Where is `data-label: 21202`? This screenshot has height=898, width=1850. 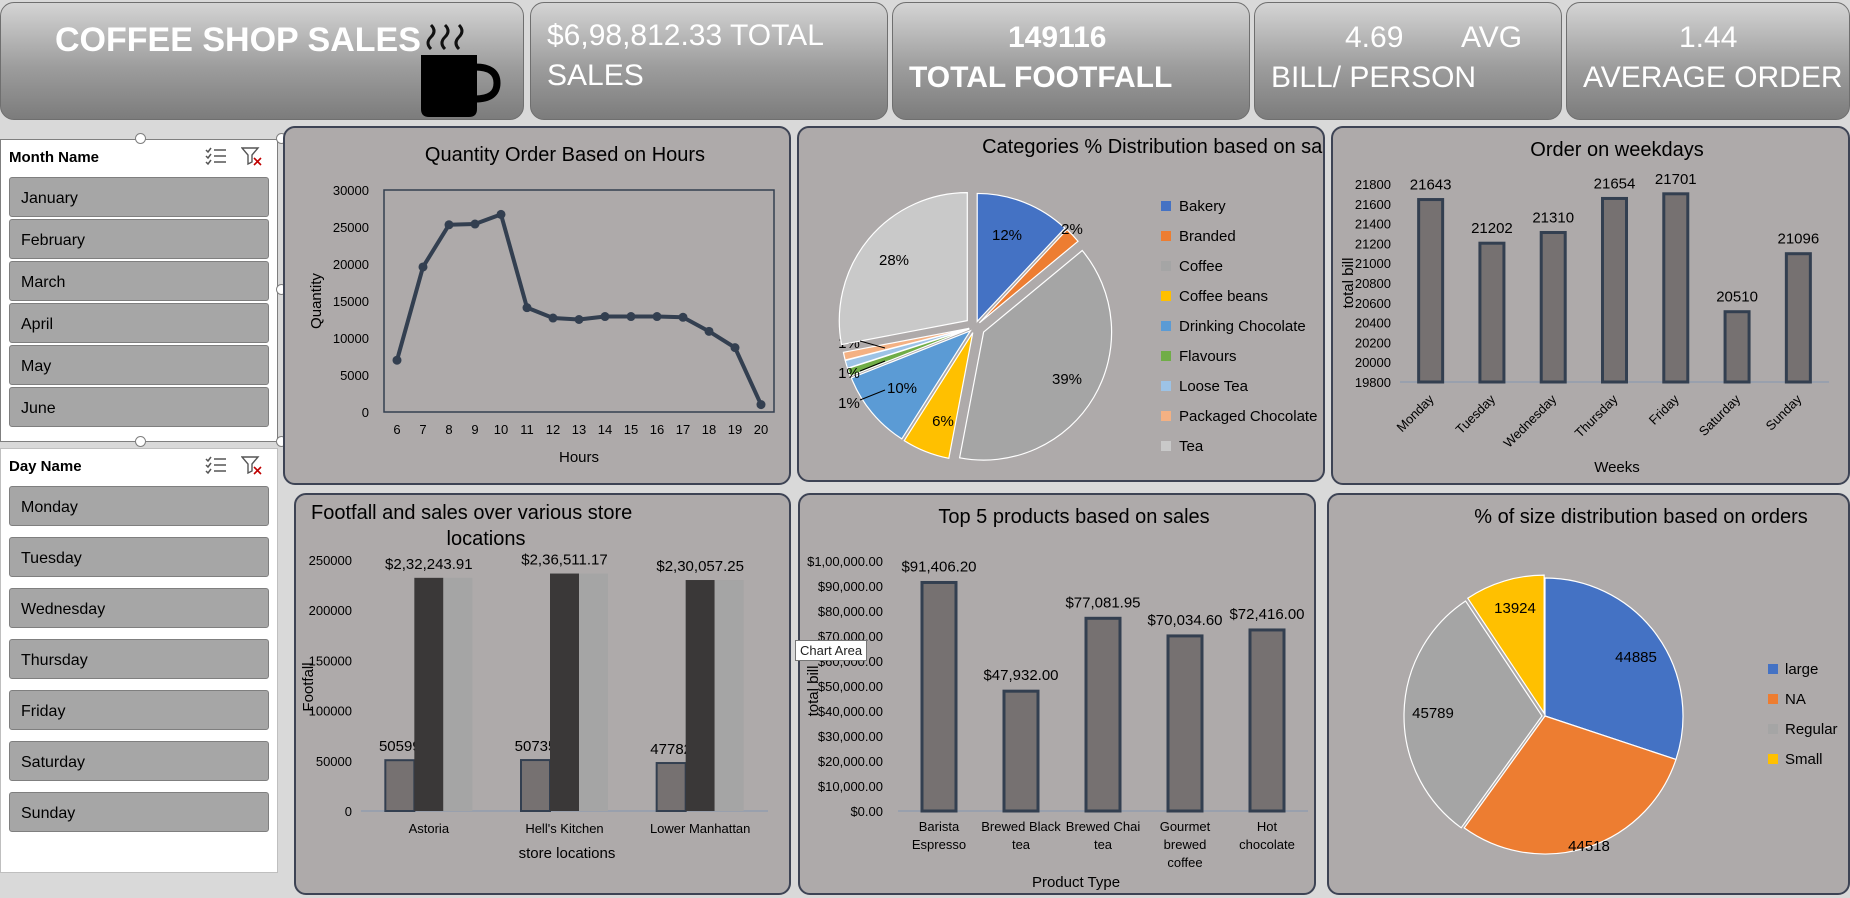
data-label: 21202 is located at coordinates (1492, 228).